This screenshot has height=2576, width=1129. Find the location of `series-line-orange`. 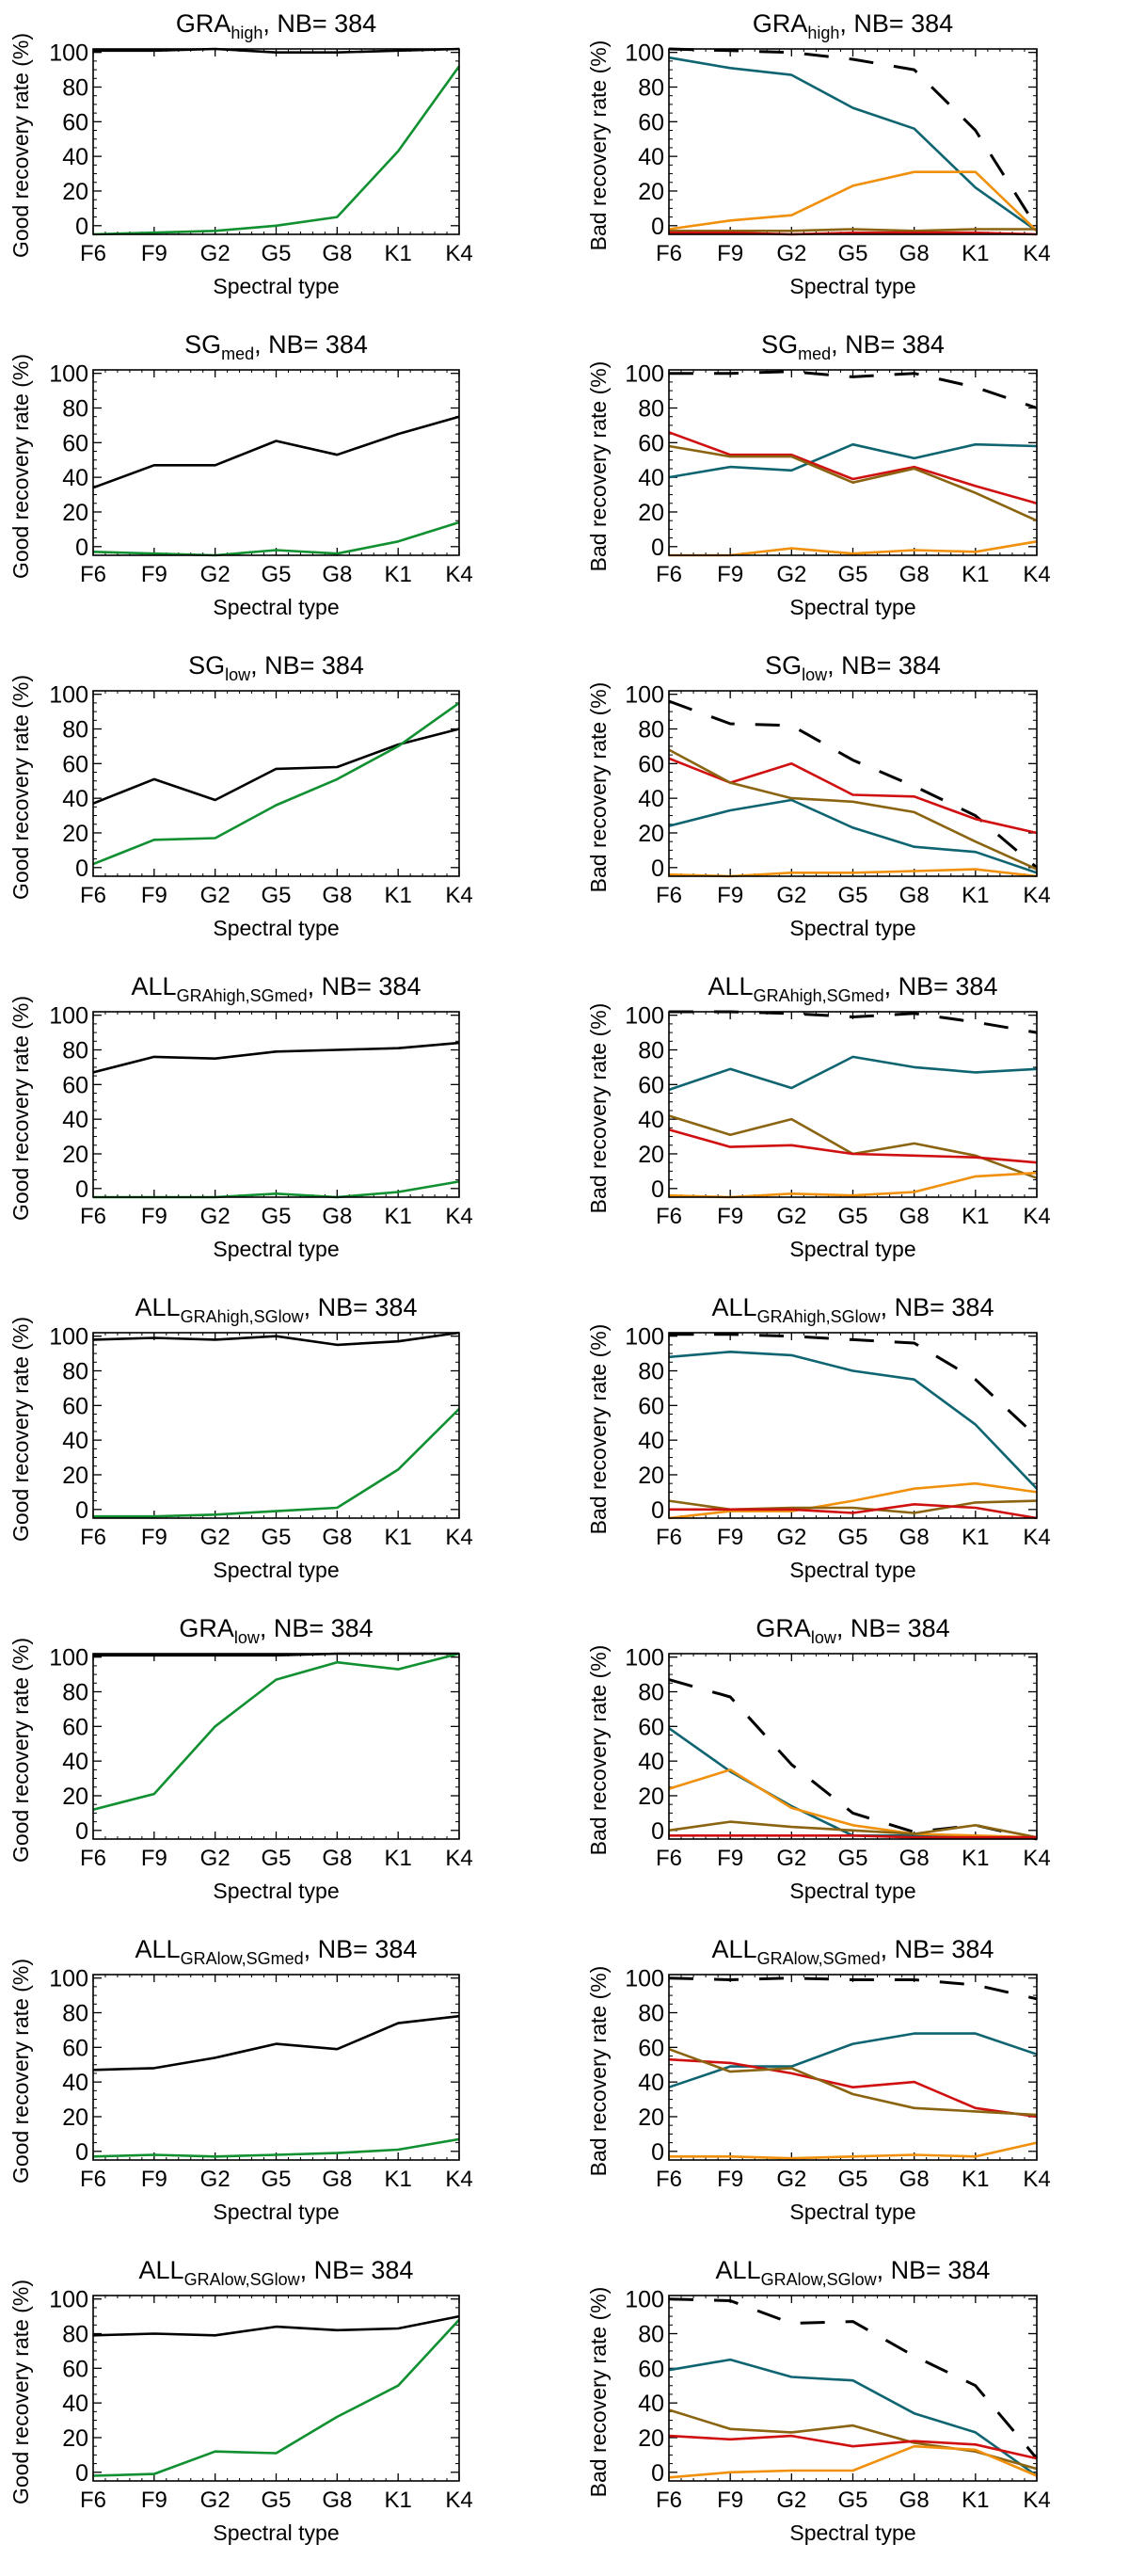

series-line-orange is located at coordinates (853, 2461).